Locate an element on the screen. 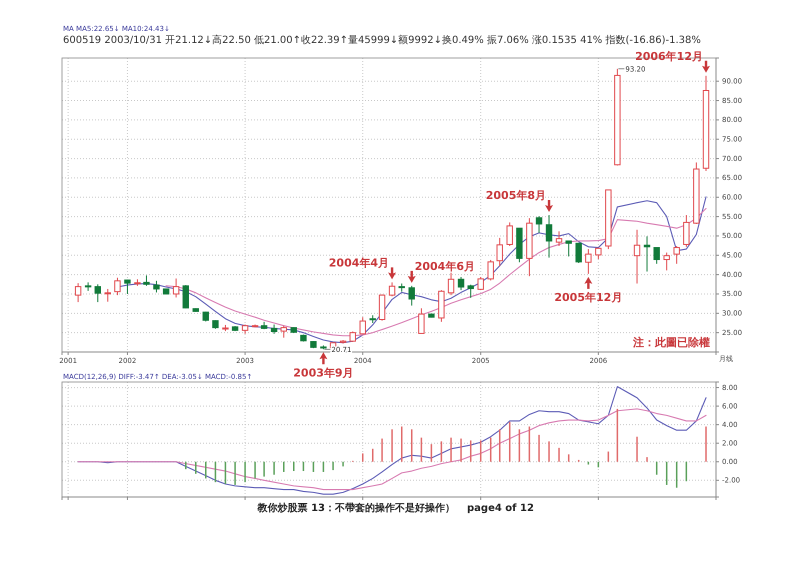  annotation: 2003年9月 is located at coordinates (323, 373).